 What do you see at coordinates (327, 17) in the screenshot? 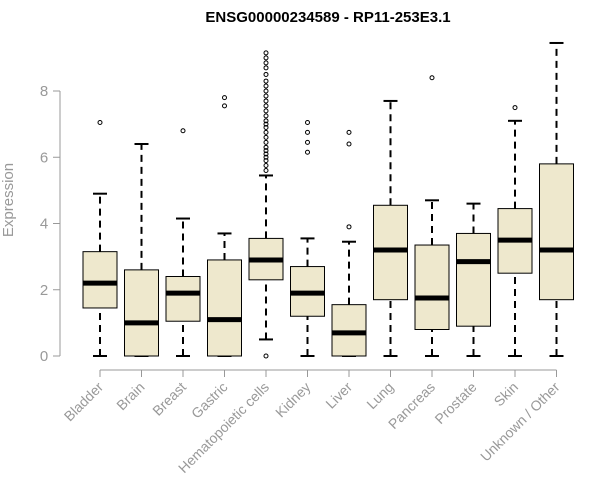
I see `chart-title: ENSG00000234589 - RP11-253E3.1` at bounding box center [327, 17].